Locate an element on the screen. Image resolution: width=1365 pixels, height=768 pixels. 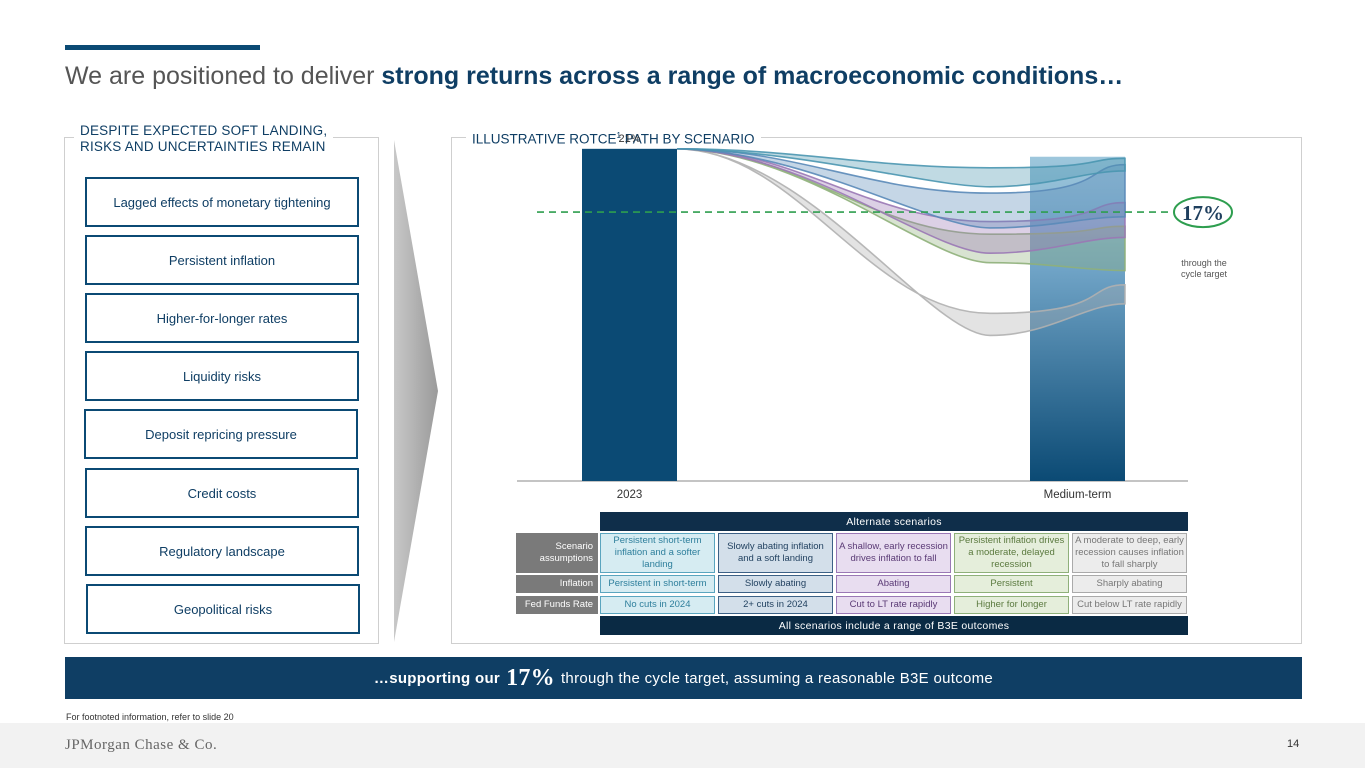
scenario-fed-funds-cell: Cut to LT rate rapidly is located at coordinates (893, 605).